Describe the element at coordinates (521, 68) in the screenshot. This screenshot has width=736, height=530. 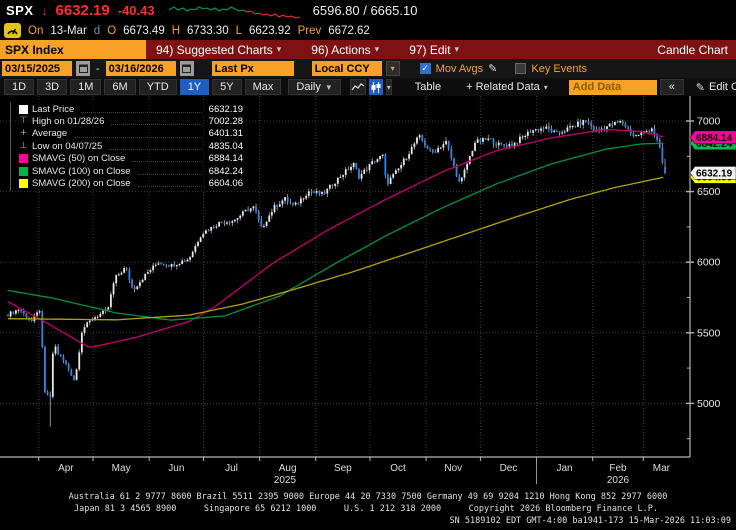
I see `key-events-checkbox` at that location.